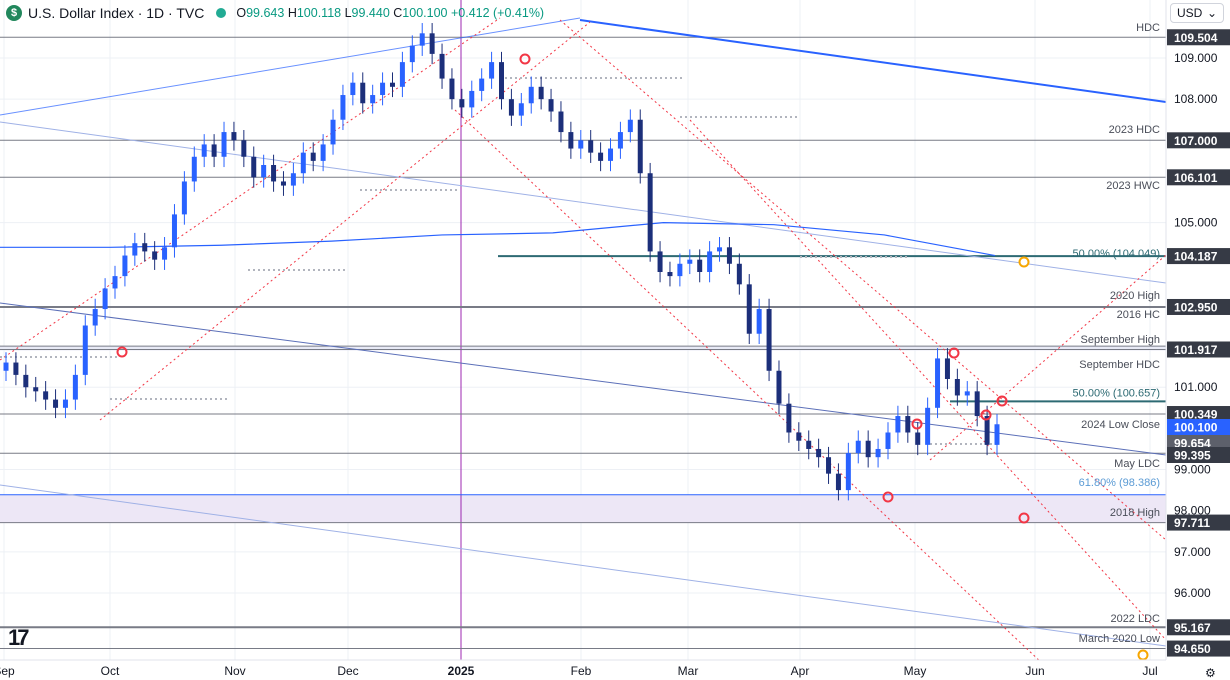 The width and height of the screenshot is (1230, 680). Describe the element at coordinates (461, 671) in the screenshot. I see `x-tick-label-4: 2025` at that location.